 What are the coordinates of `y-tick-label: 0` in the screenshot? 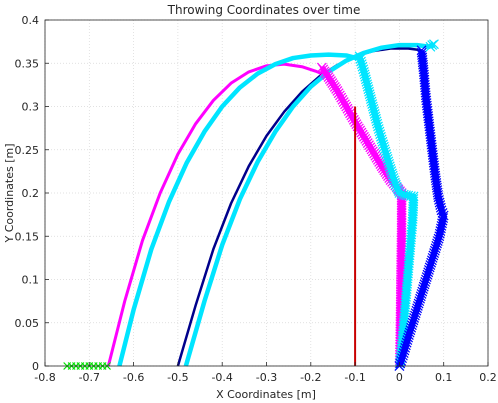 It's located at (35, 366).